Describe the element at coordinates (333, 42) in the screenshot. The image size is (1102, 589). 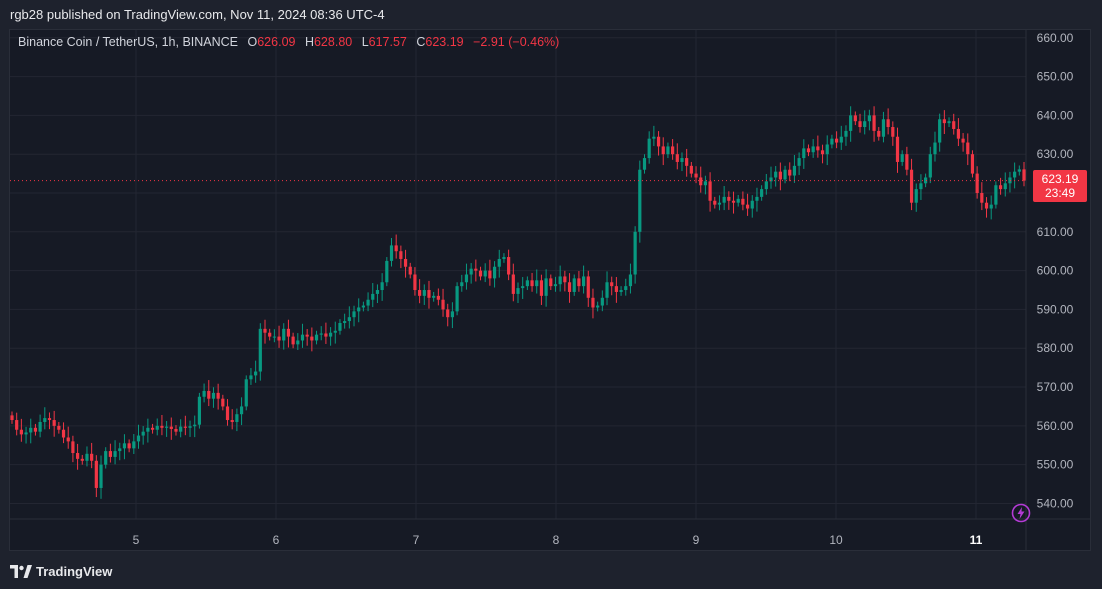
I see `legend-high-value: 628.80` at that location.